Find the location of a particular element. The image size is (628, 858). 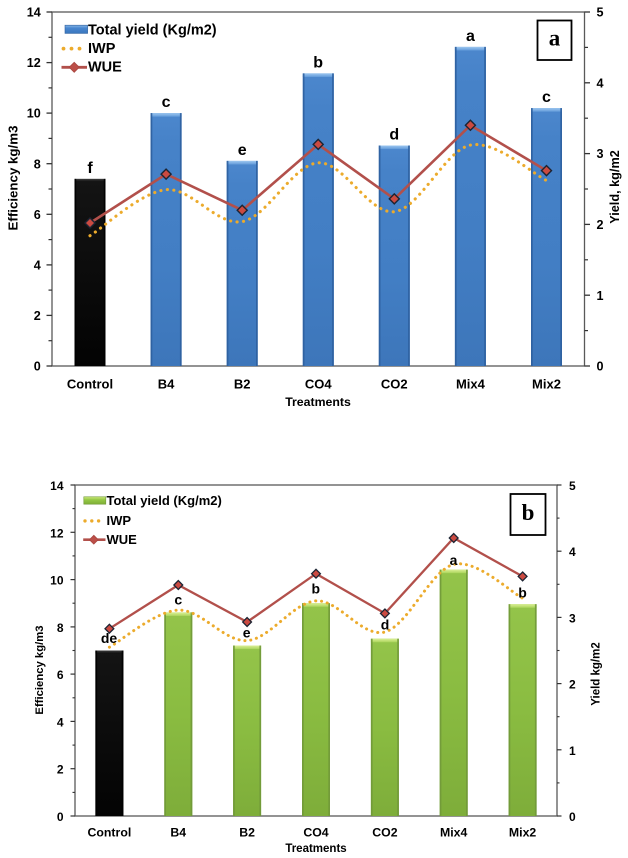

svg-text: Yield kg/m2 is located at coordinates (597, 674).